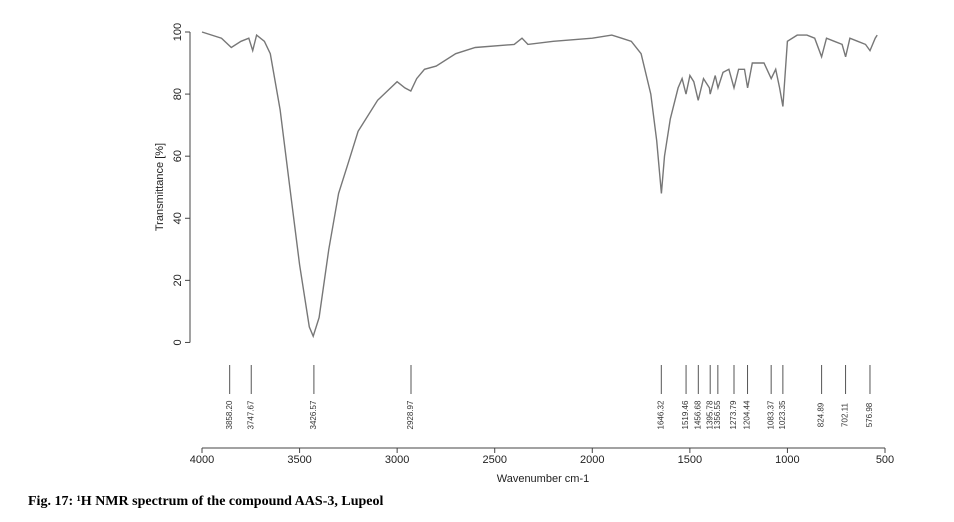 The width and height of the screenshot is (954, 522). What do you see at coordinates (660, 414) in the screenshot?
I see `peak-label: 1646.32` at bounding box center [660, 414].